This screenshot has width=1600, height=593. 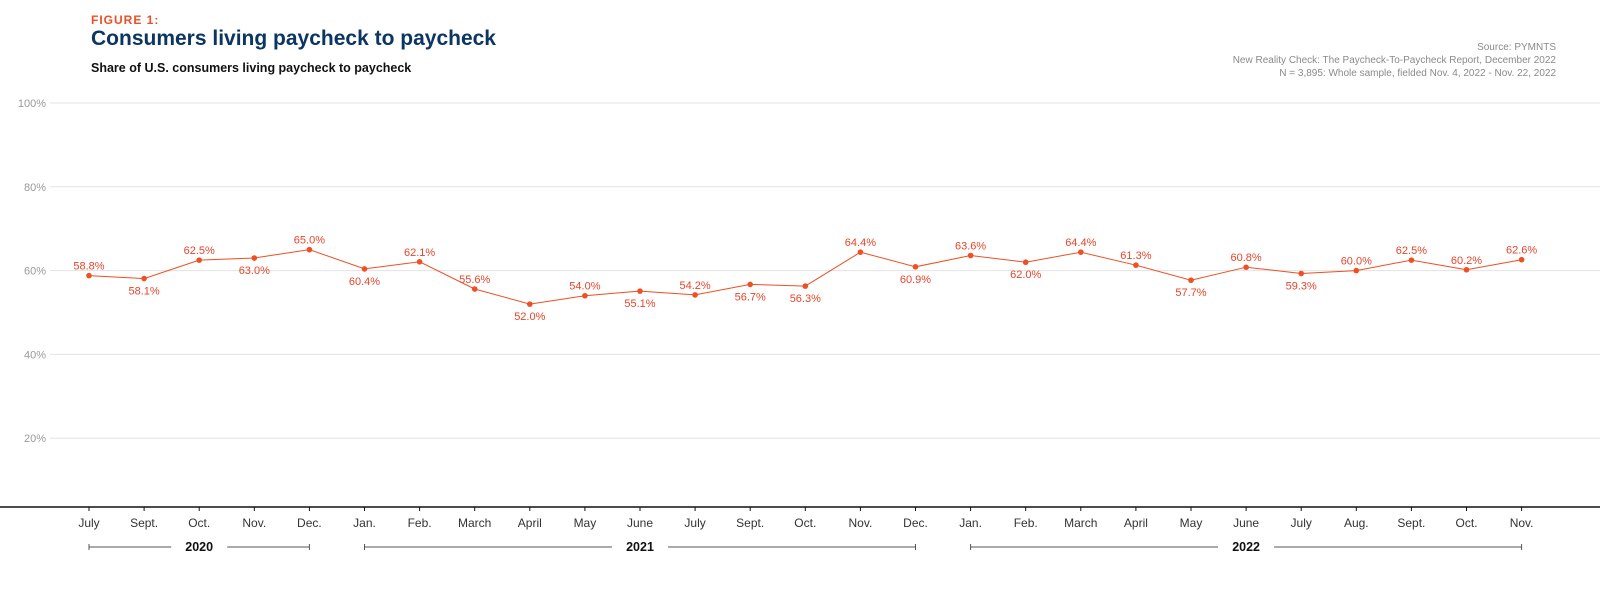 What do you see at coordinates (199, 547) in the screenshot?
I see `year-label: 2020` at bounding box center [199, 547].